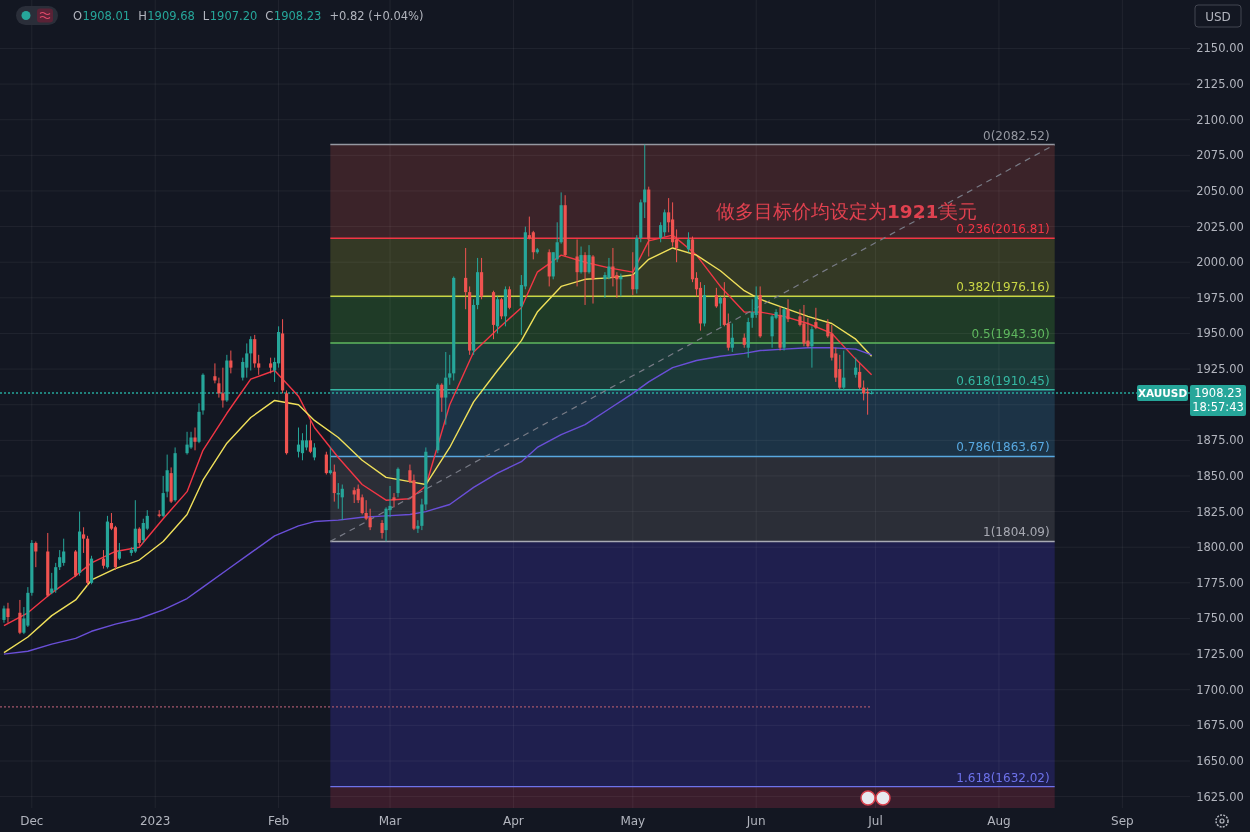  What do you see at coordinates (1003, 380) in the screenshot?
I see `ref-line-label: 0.618(1910.45)` at bounding box center [1003, 380].